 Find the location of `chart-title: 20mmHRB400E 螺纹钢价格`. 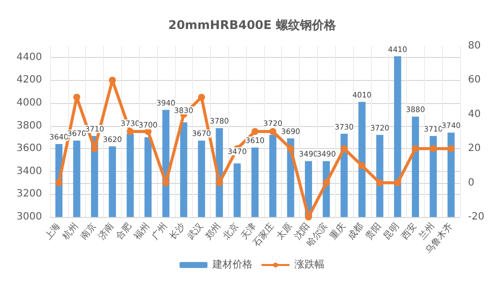

chart-title: 20mmHRB400E 螺纹钢价格 is located at coordinates (252, 25).